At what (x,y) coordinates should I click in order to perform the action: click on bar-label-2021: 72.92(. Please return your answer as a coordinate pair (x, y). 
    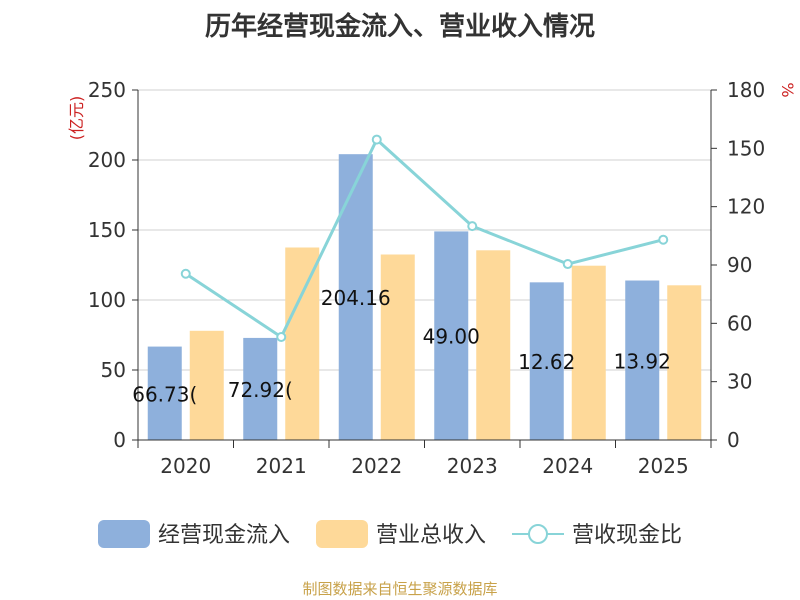
    Looking at the image, I should click on (260, 390).